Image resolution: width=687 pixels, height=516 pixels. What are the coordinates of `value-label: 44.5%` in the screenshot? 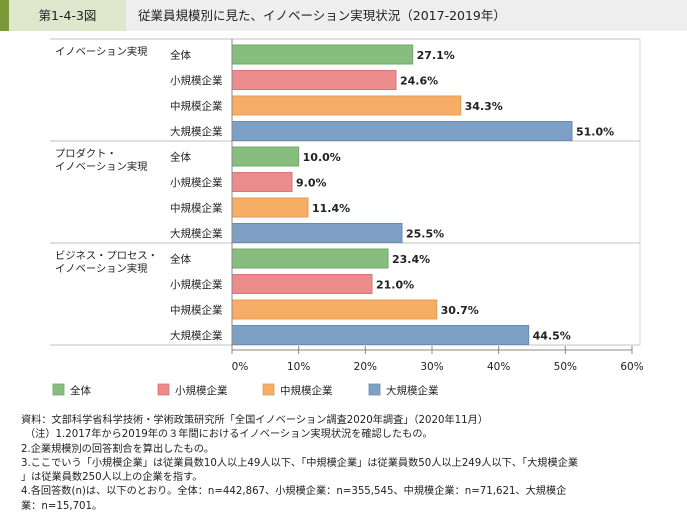 It's located at (552, 336).